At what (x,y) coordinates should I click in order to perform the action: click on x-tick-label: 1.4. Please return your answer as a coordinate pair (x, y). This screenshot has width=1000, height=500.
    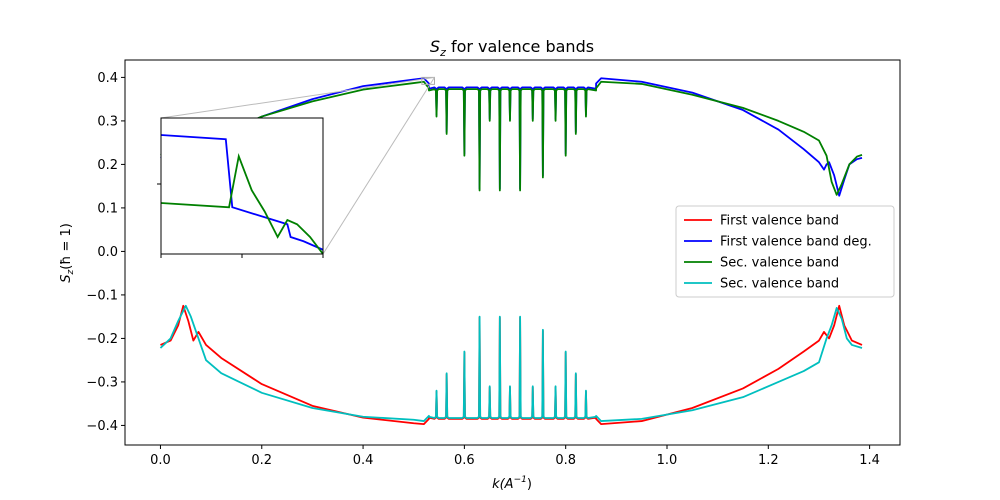
    Looking at the image, I should click on (869, 460).